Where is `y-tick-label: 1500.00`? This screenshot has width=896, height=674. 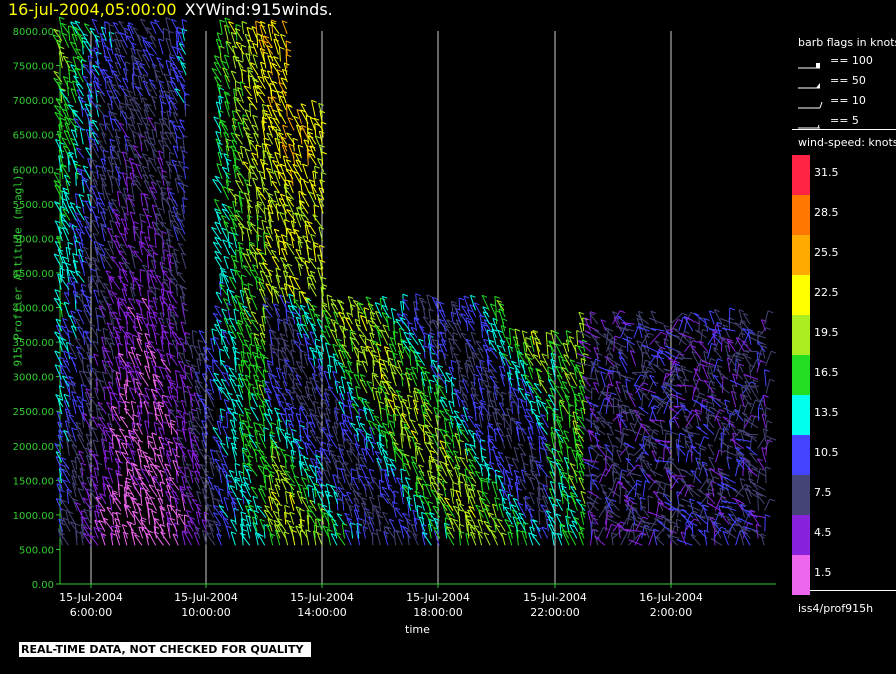
y-tick-label: 1500.00 is located at coordinates (33, 481).